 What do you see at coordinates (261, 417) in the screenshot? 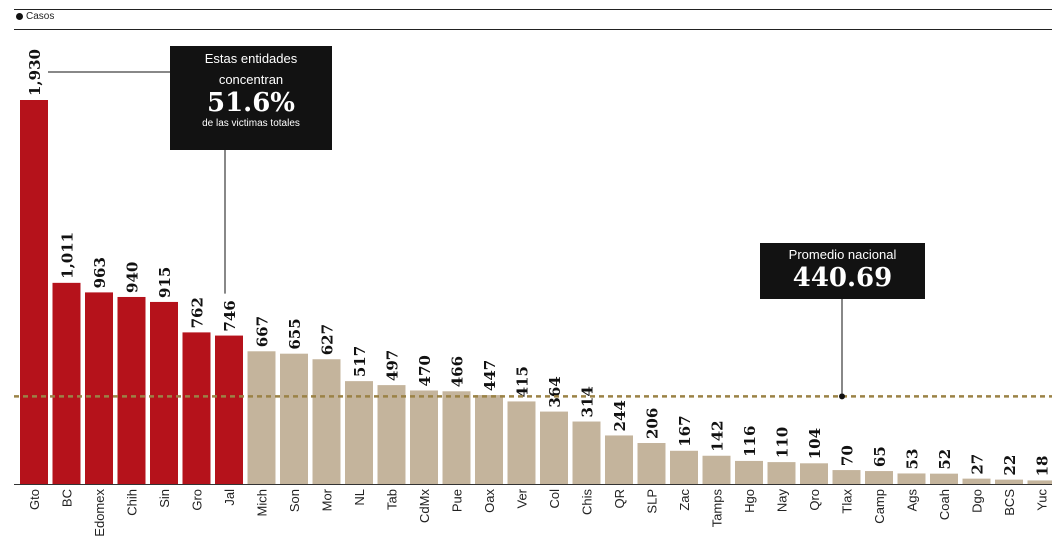
I see `bar-mich` at bounding box center [261, 417].